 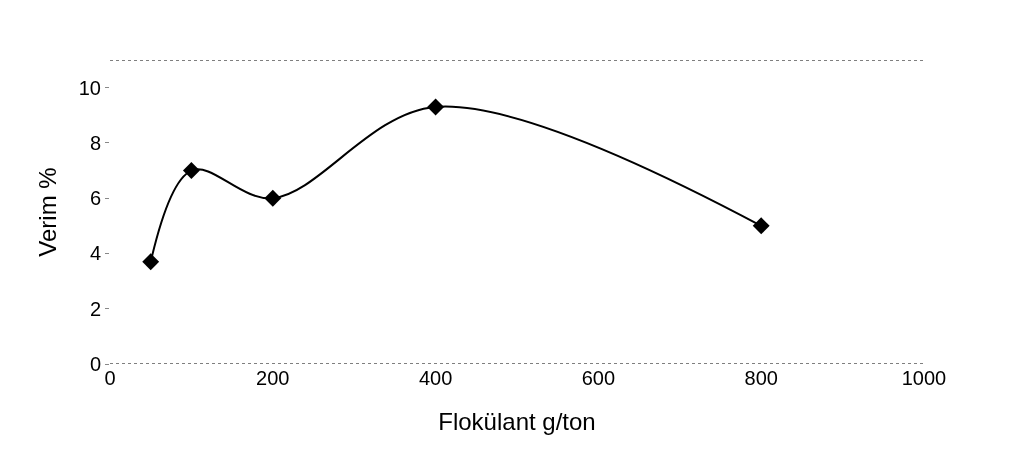 What do you see at coordinates (89, 87) in the screenshot?
I see `y-tick-label: 10` at bounding box center [89, 87].